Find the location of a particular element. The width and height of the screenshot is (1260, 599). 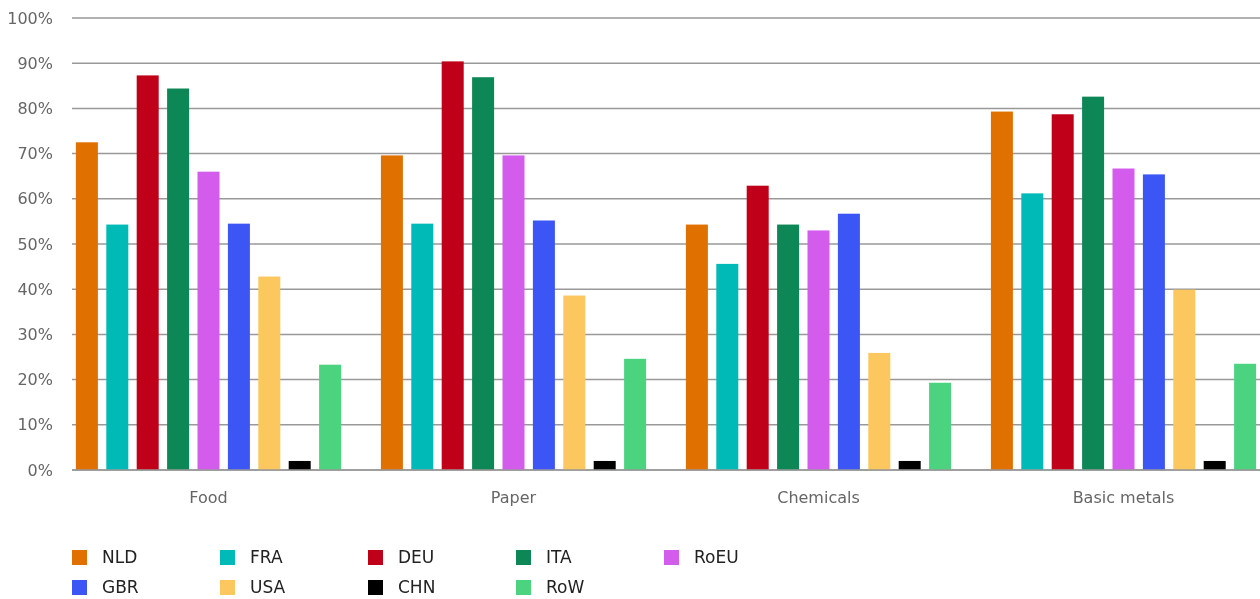

legend-label: DEU is located at coordinates (416, 556).